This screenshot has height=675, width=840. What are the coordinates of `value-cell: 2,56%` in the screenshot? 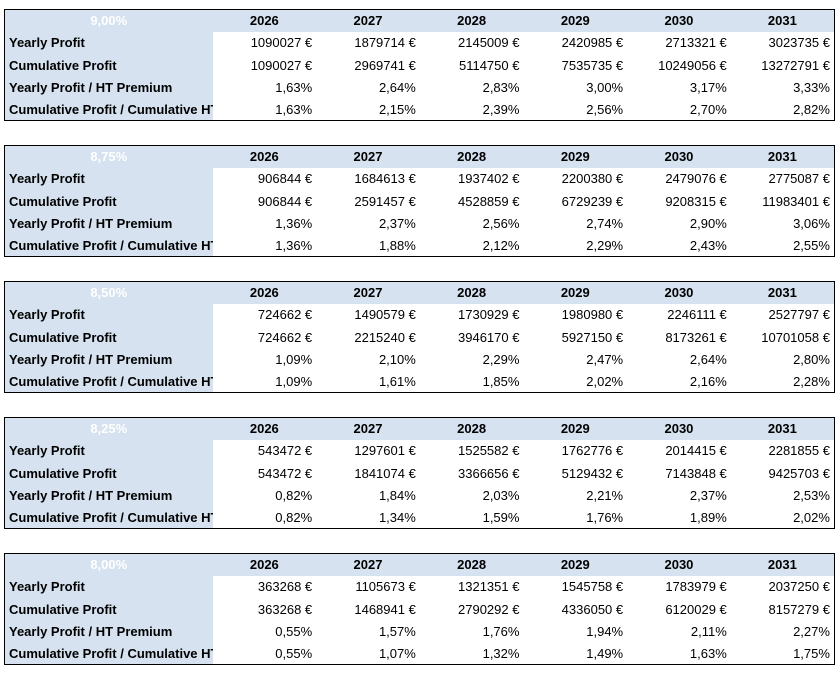 It's located at (575, 109).